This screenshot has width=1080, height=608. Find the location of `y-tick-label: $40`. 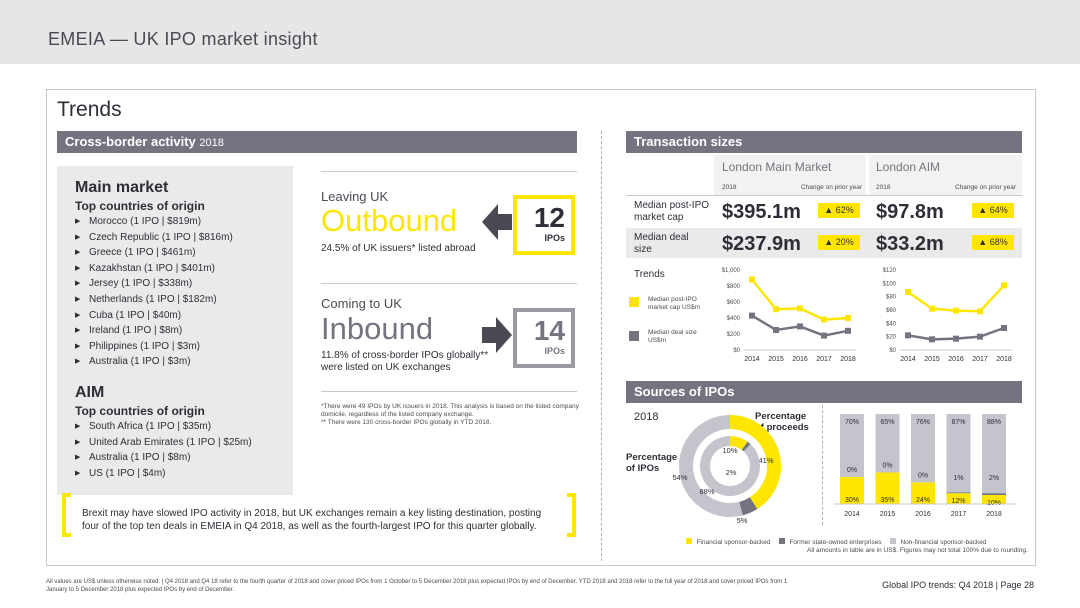

y-tick-label: $40 is located at coordinates (891, 324).